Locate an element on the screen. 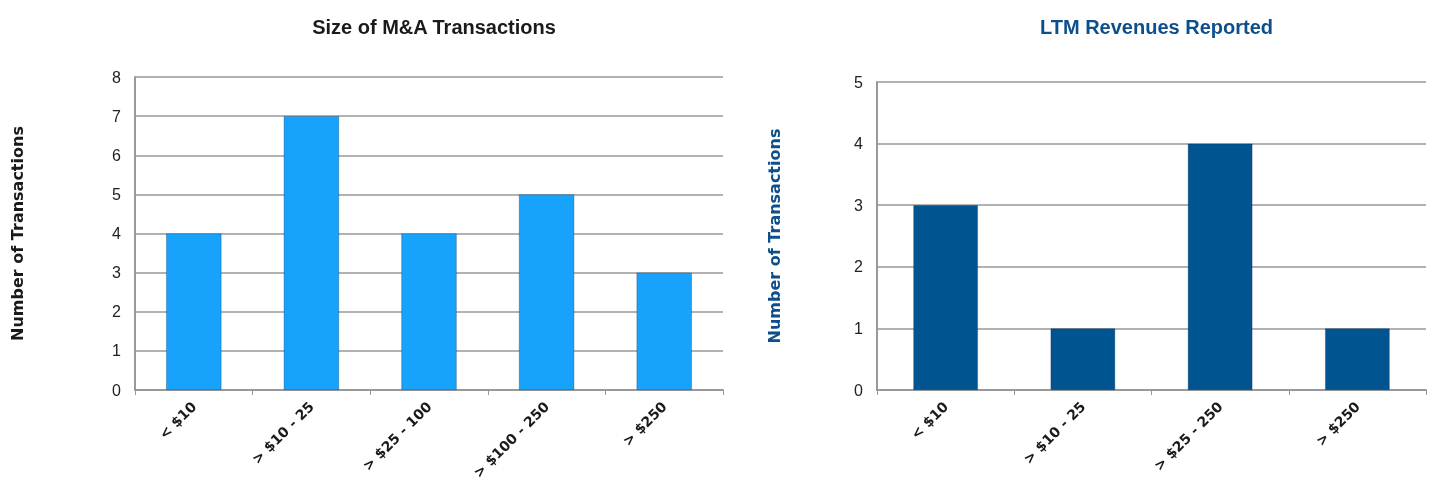  y-tick-label: 8 is located at coordinates (117, 77).